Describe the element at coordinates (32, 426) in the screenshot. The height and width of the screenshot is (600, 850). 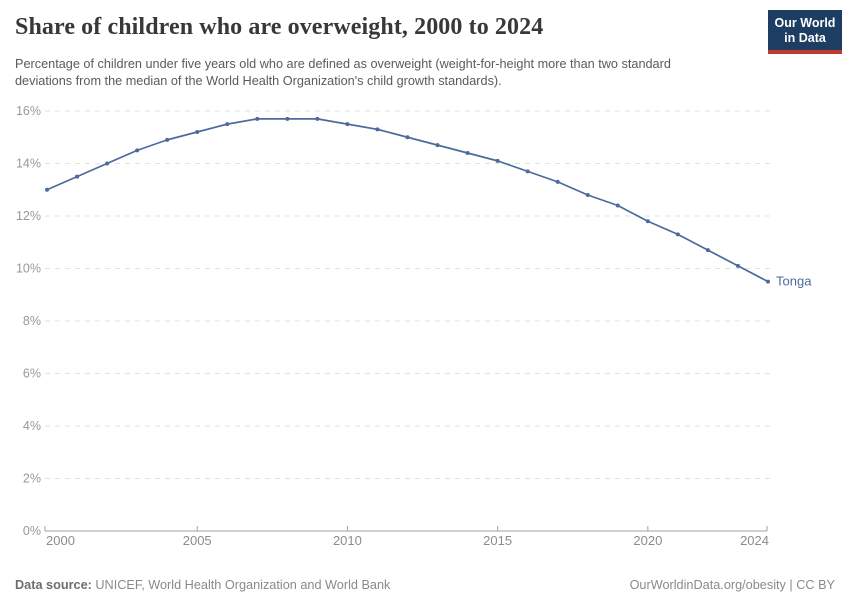
I see `y-axis-tick-label: 4%` at that location.